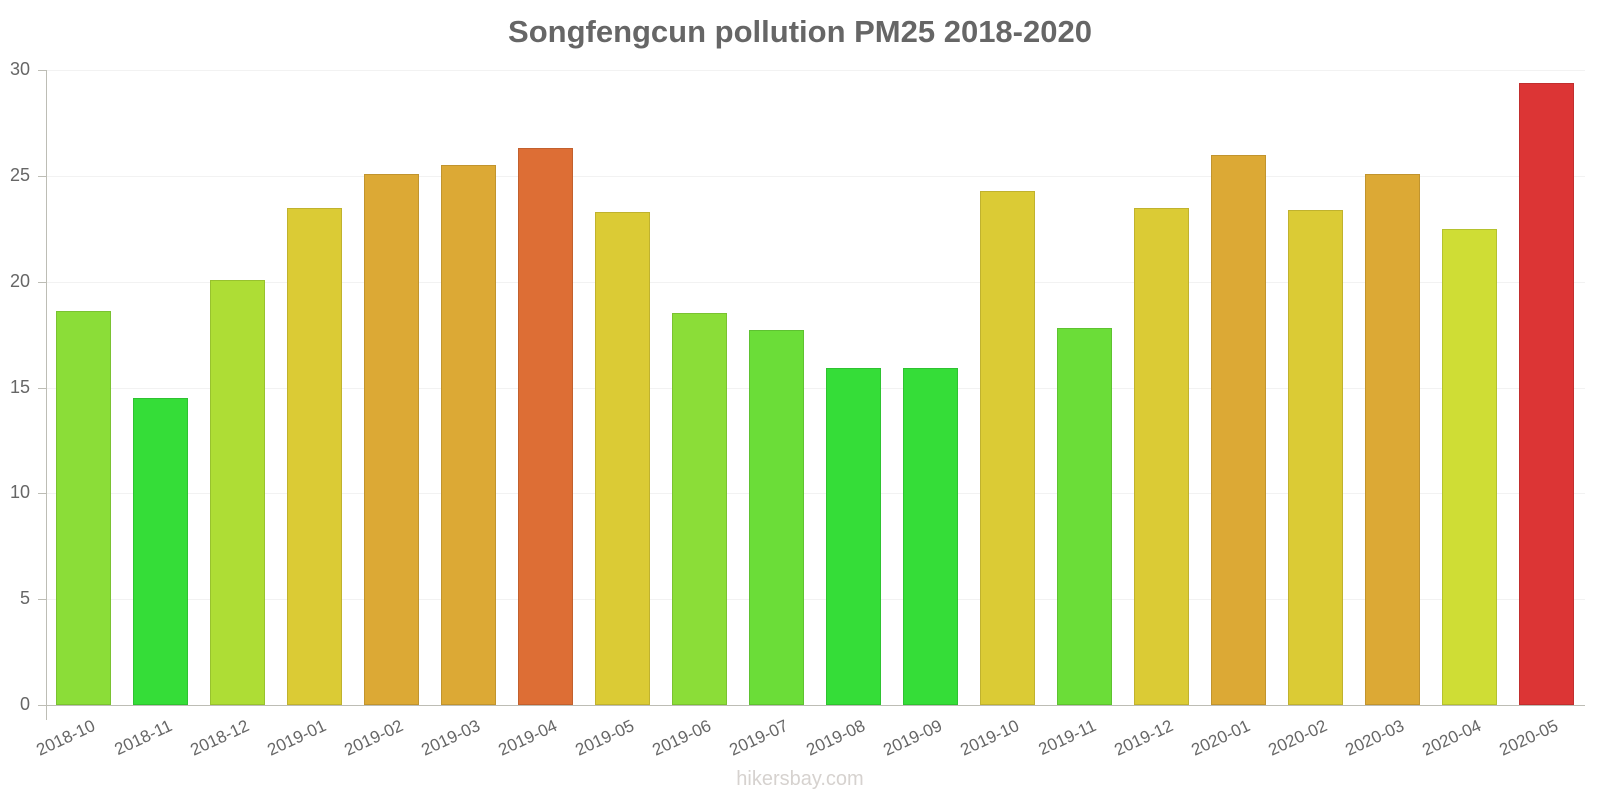  Describe the element at coordinates (912, 738) in the screenshot. I see `x-tick-label: 2019-09` at that location.